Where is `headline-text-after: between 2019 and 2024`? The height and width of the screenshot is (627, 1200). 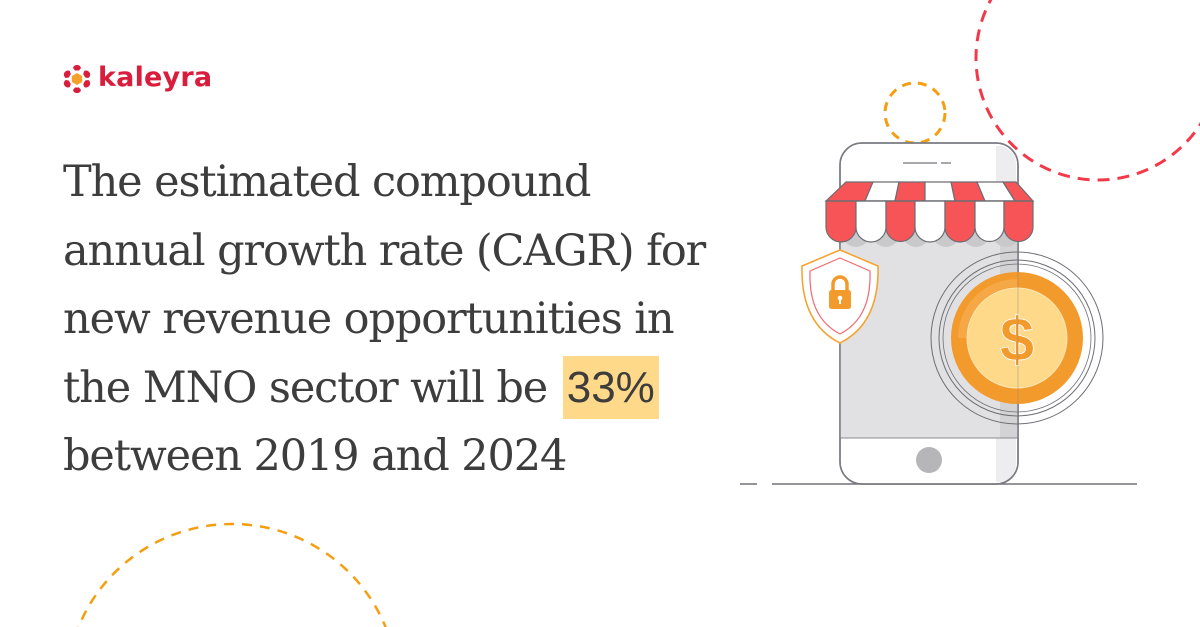
headline-text-after: between 2019 and 2024 is located at coordinates (315, 456).